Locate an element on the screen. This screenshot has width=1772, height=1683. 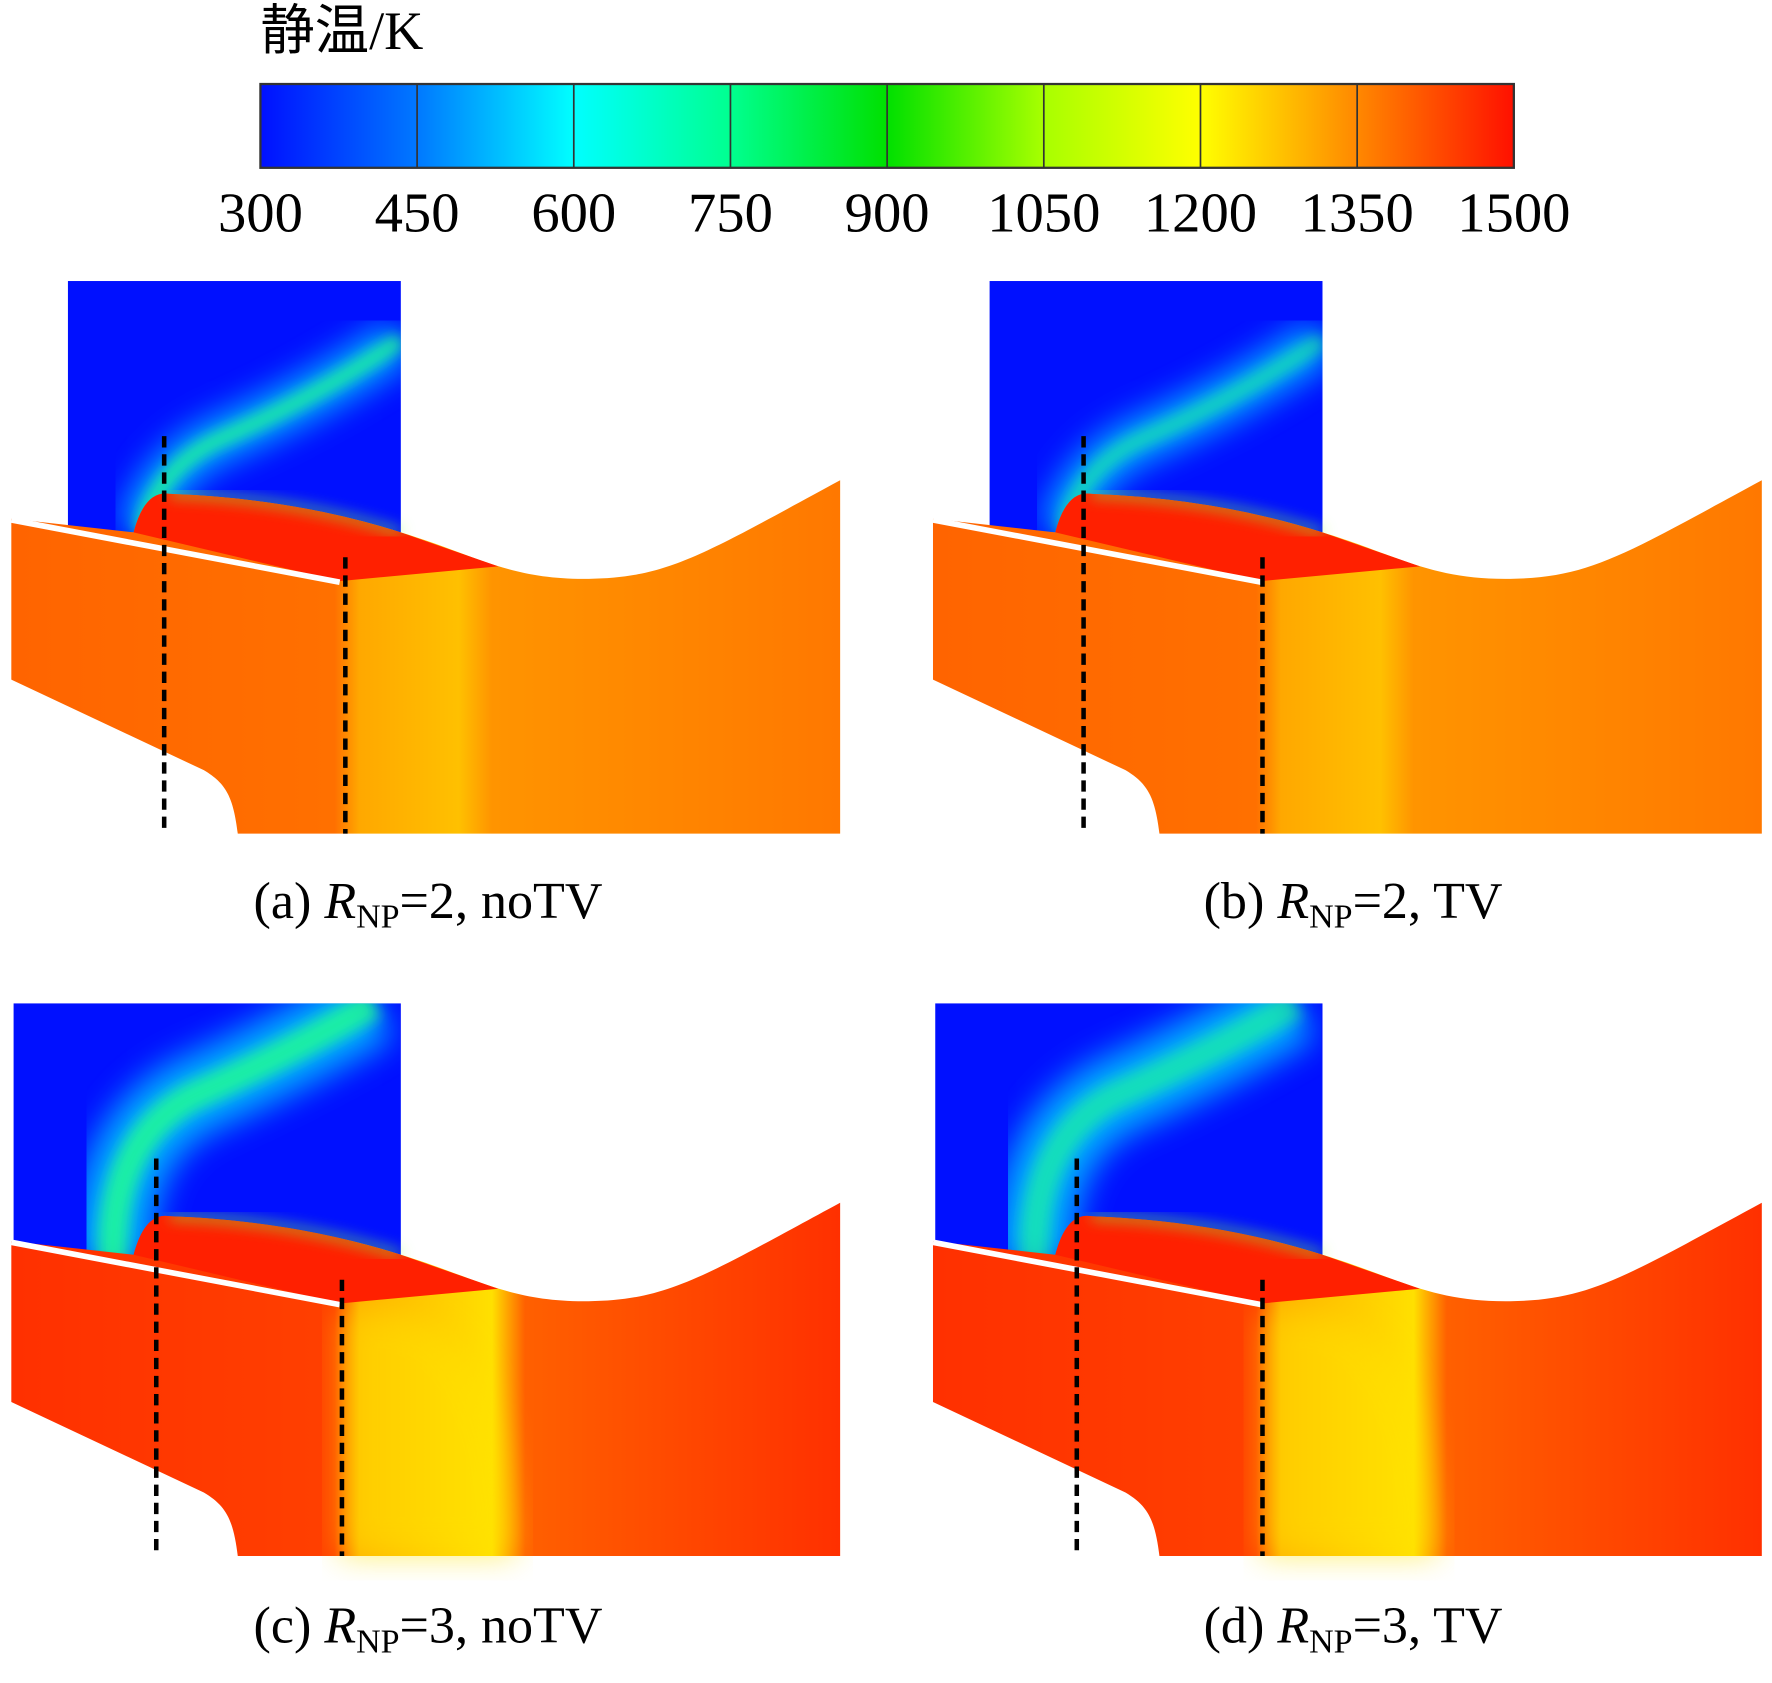
caption-suffix: =3, noTV is located at coordinates (501, 1626).